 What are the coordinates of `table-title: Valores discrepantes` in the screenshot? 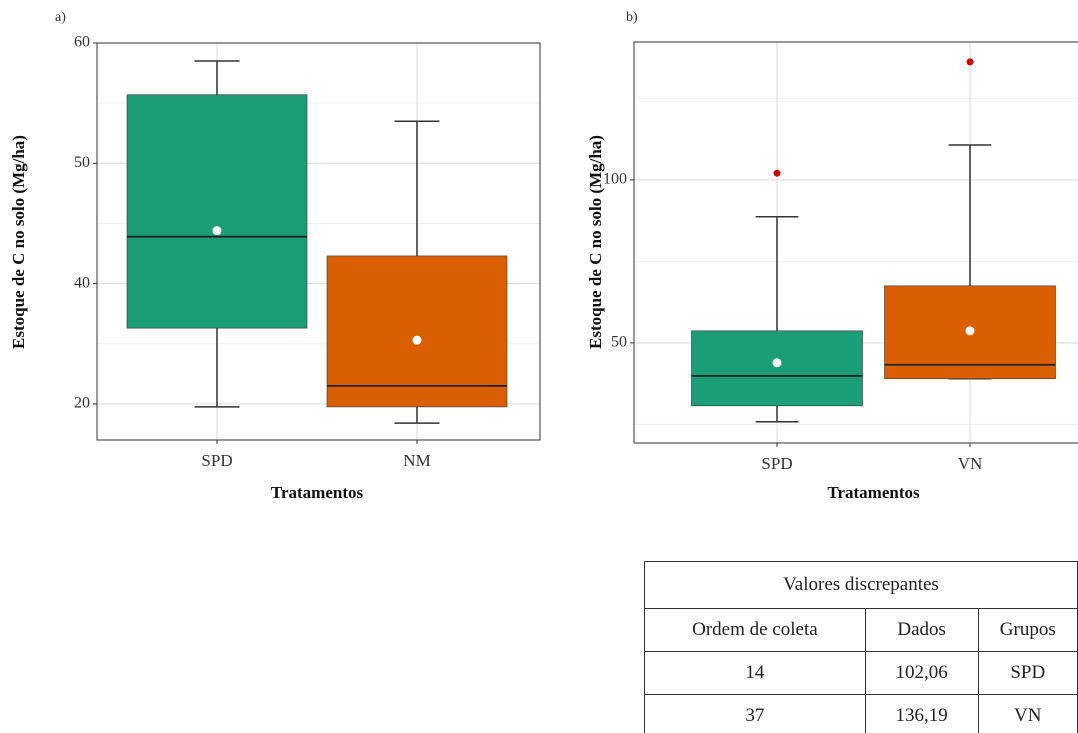 It's located at (861, 585).